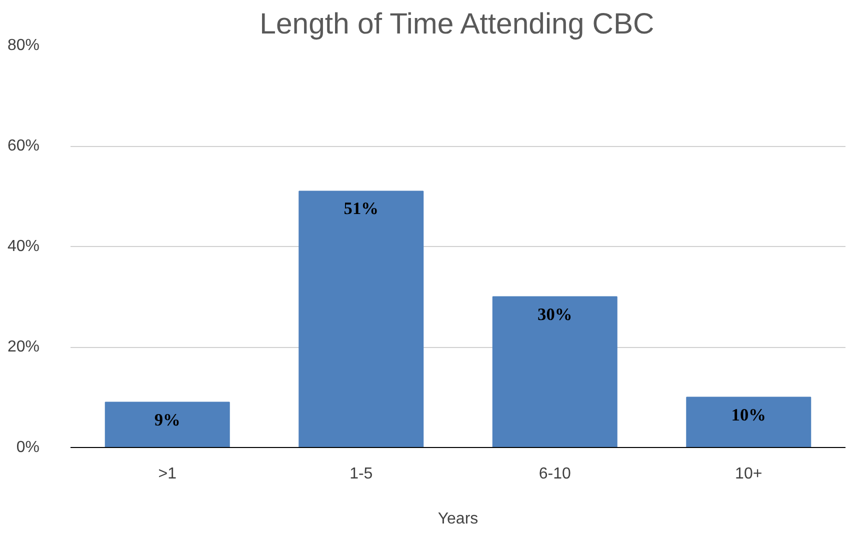 The width and height of the screenshot is (867, 537). Describe the element at coordinates (23, 146) in the screenshot. I see `y-tick-label: 60%` at that location.